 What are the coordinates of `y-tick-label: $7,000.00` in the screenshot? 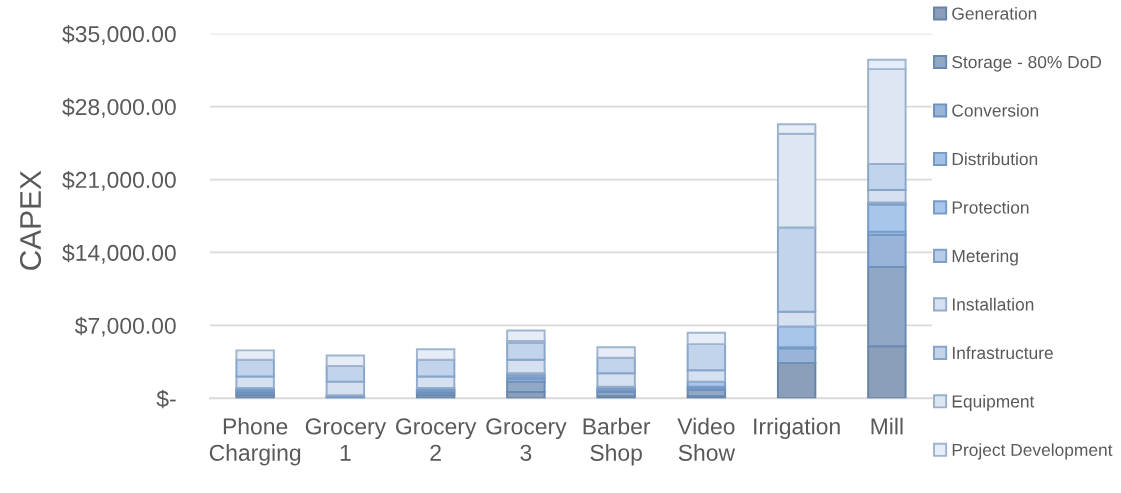 It's located at (125, 326).